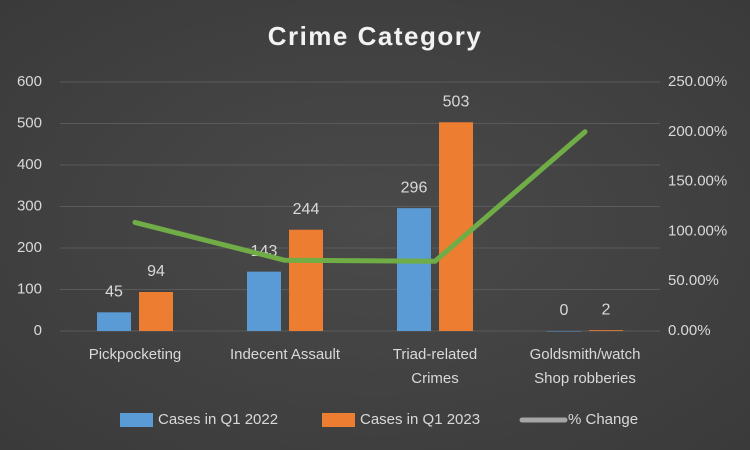  I want to click on y-tick-label: 300, so click(29, 205).